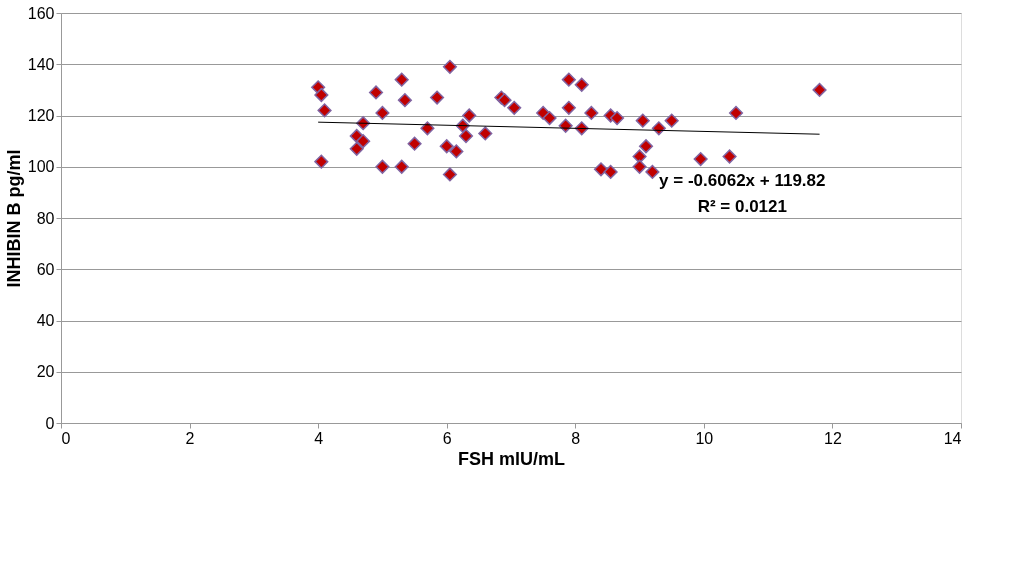 This screenshot has width=1033, height=583. Describe the element at coordinates (742, 180) in the screenshot. I see `annotation: y = -0.6062x + 119.82` at that location.